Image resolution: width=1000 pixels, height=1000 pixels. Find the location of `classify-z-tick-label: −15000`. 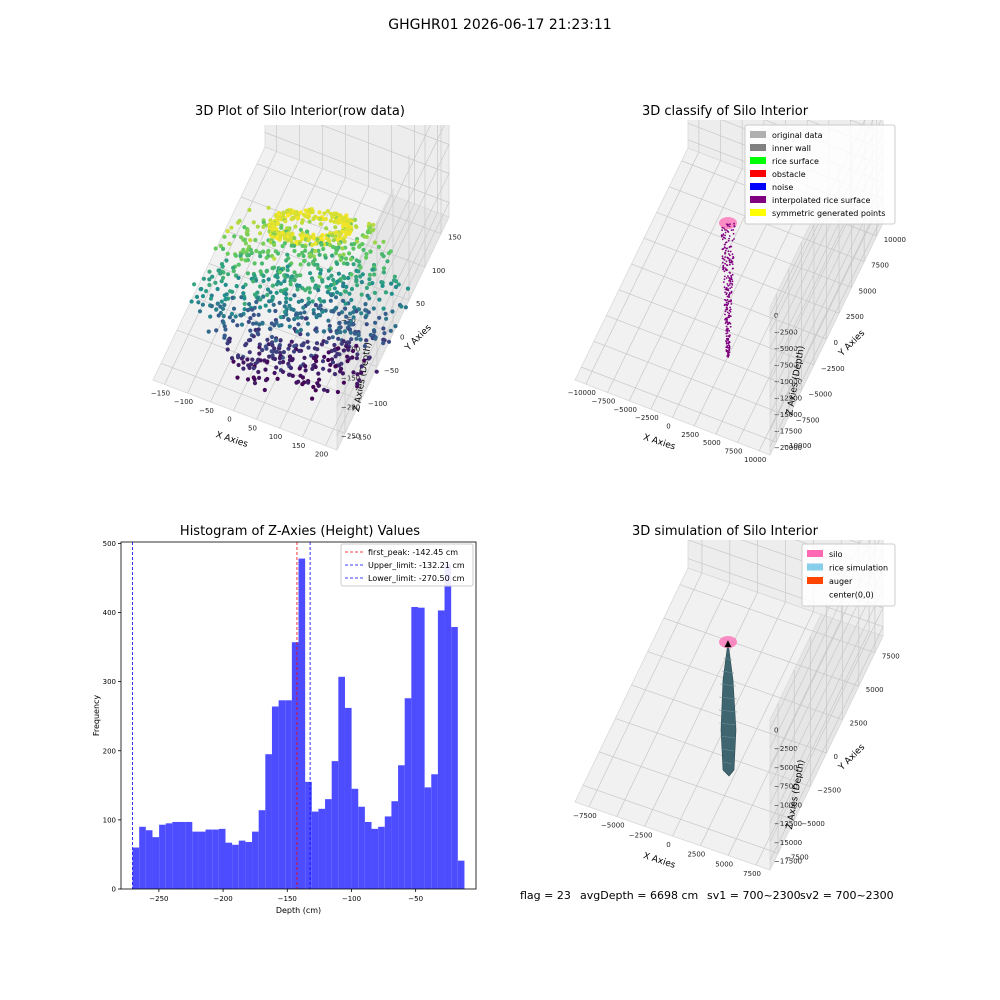

classify-z-tick-label: −15000 is located at coordinates (788, 415).